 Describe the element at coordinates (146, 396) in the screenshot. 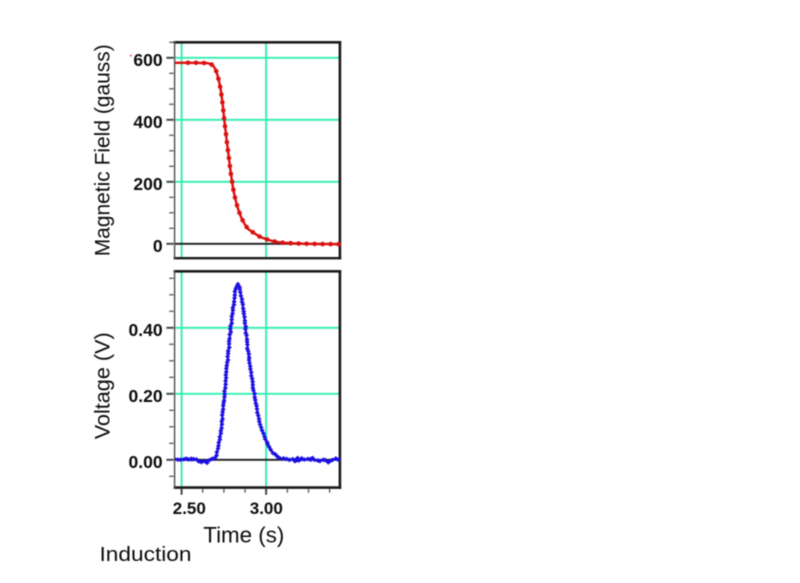

I see `svg-text: 0.20` at that location.